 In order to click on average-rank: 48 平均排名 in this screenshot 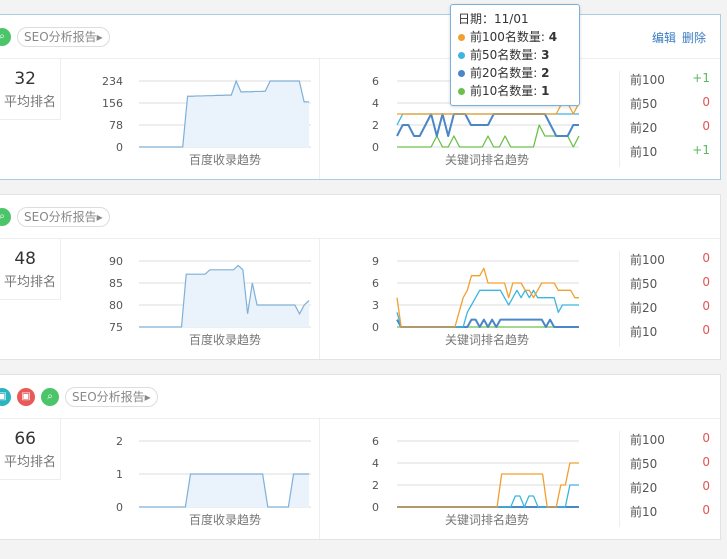, I will do `click(30, 269)`.